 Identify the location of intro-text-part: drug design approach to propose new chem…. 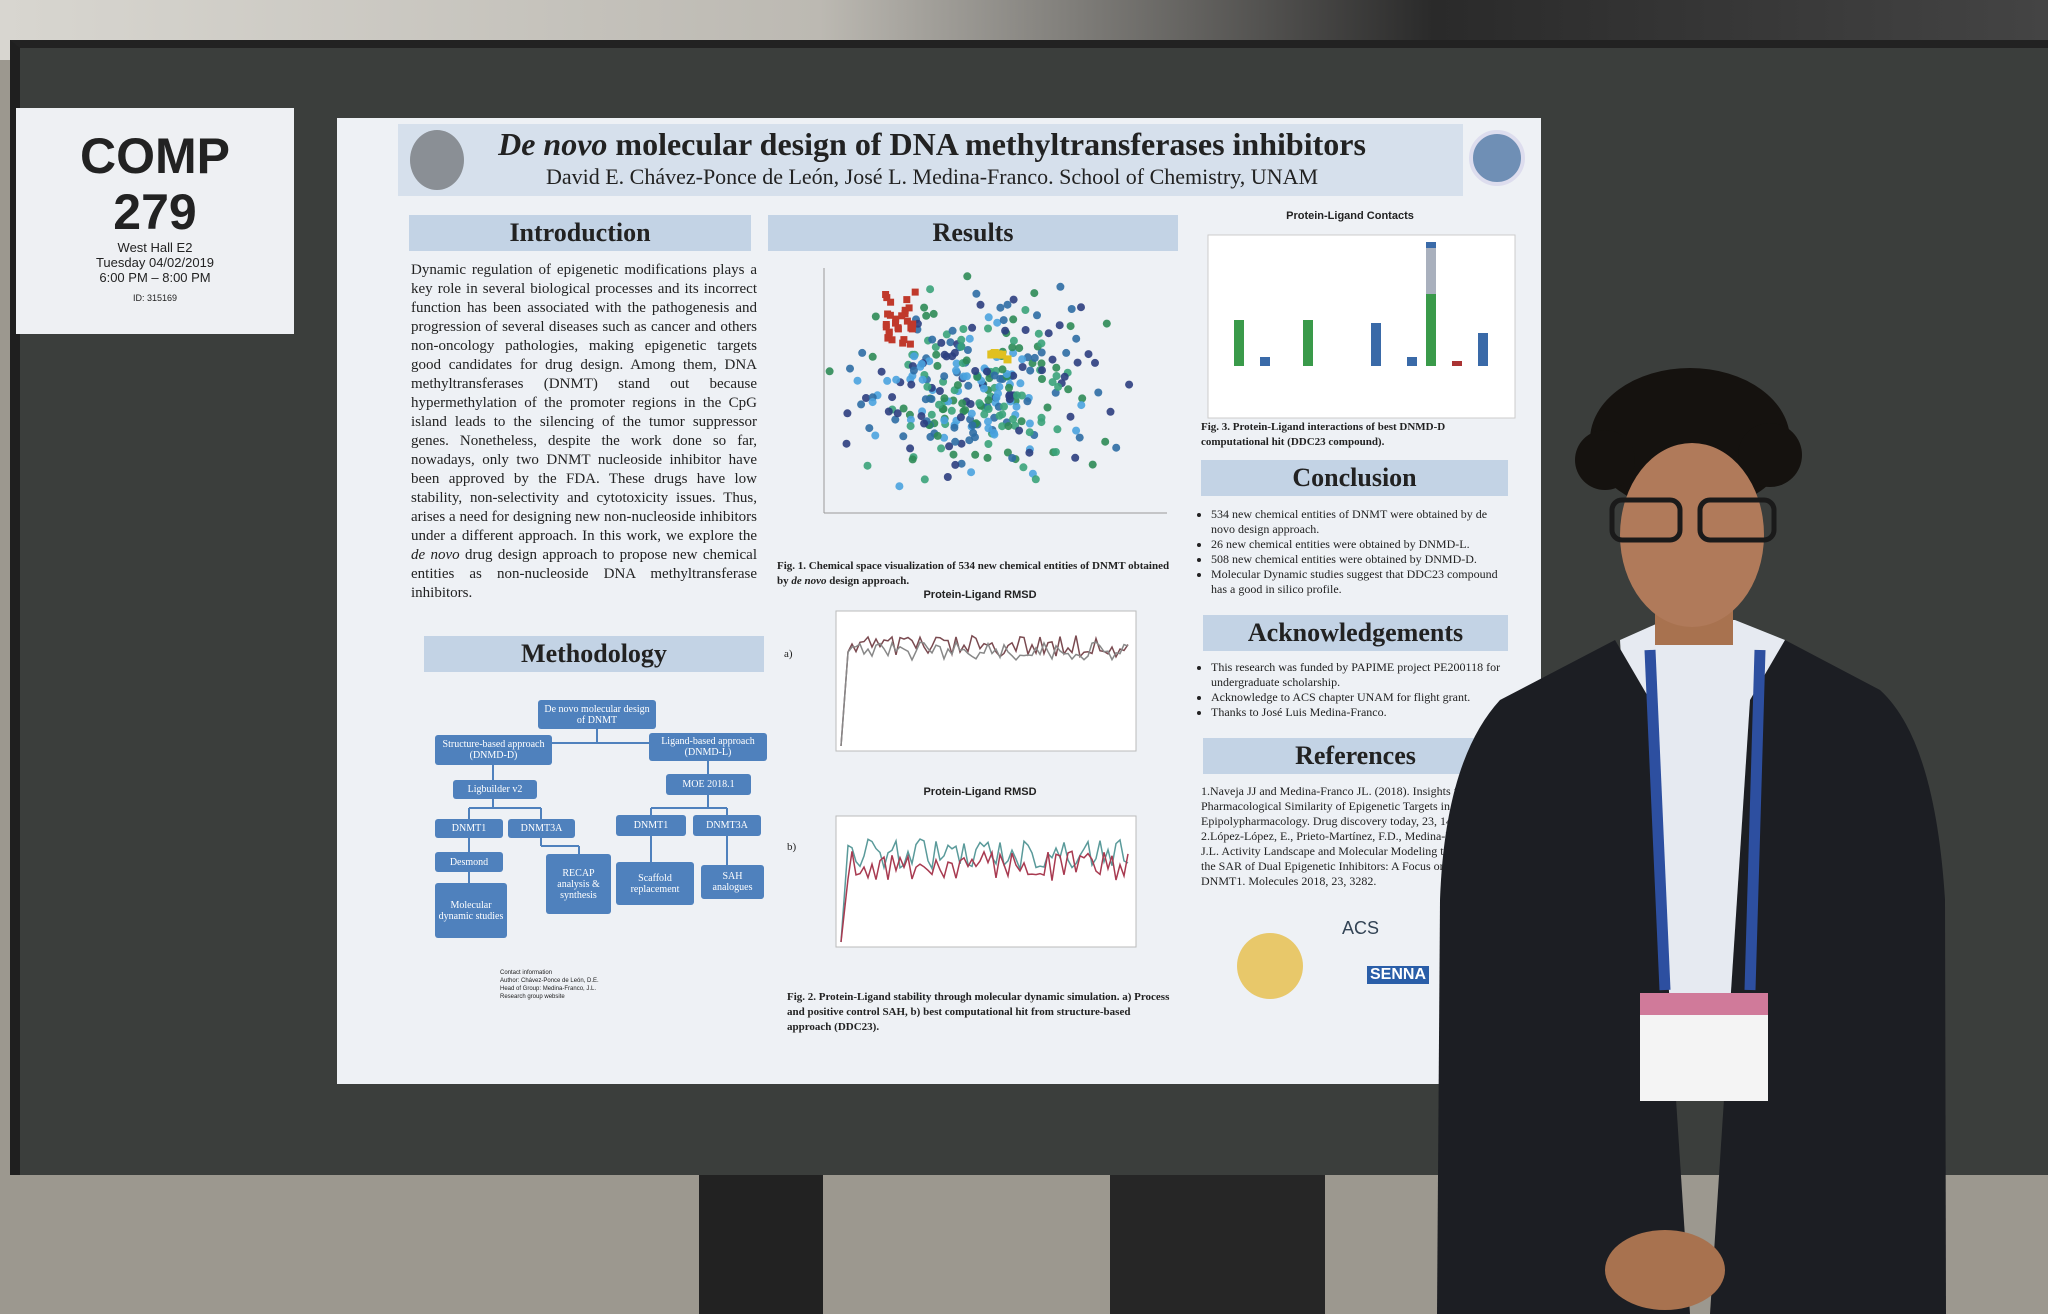
(584, 574).